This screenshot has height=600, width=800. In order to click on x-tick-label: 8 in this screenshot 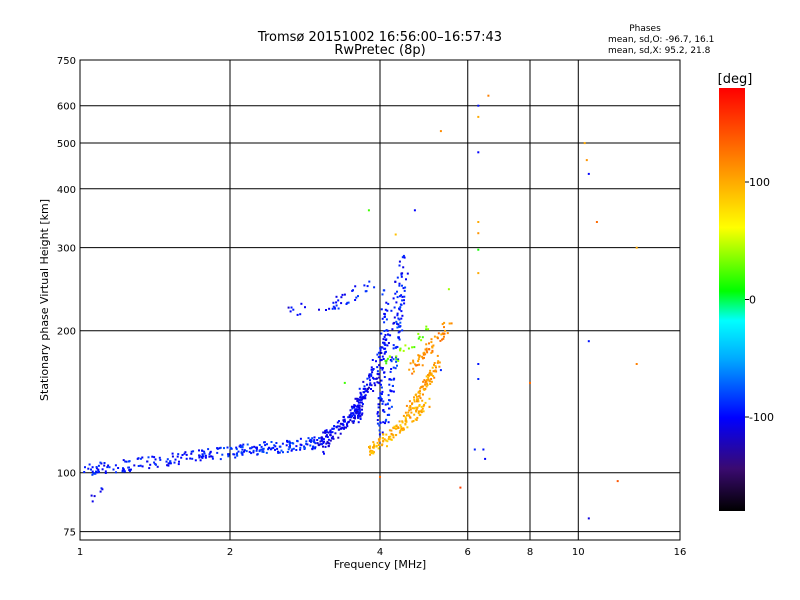, I will do `click(530, 552)`.